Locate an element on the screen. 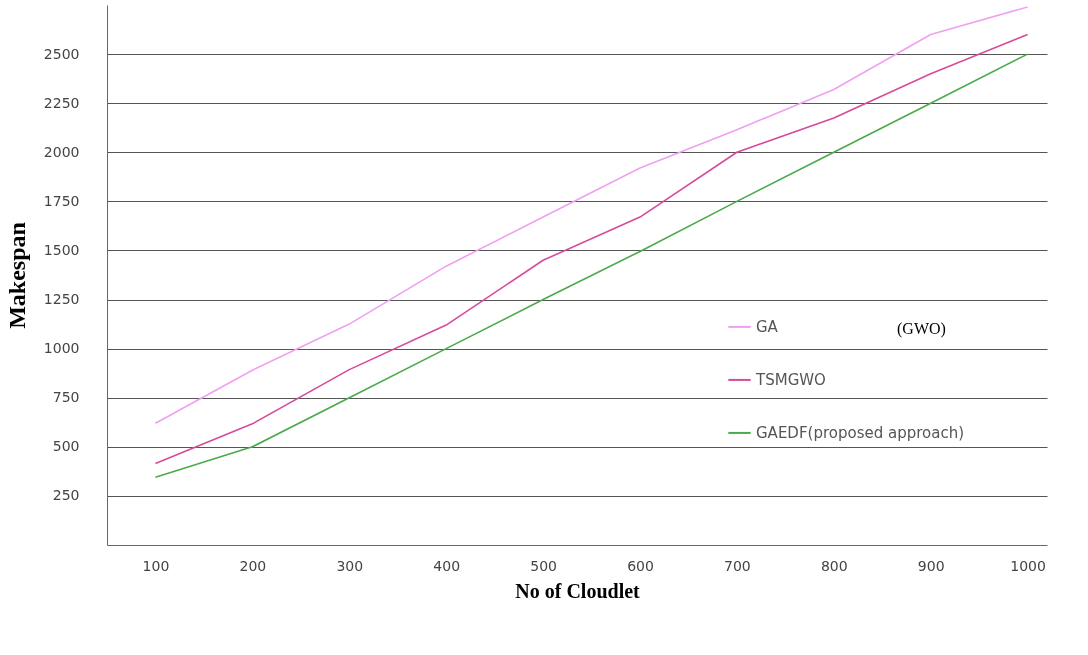 The height and width of the screenshot is (655, 1088). y-tick-label: 2500 is located at coordinates (61, 53).